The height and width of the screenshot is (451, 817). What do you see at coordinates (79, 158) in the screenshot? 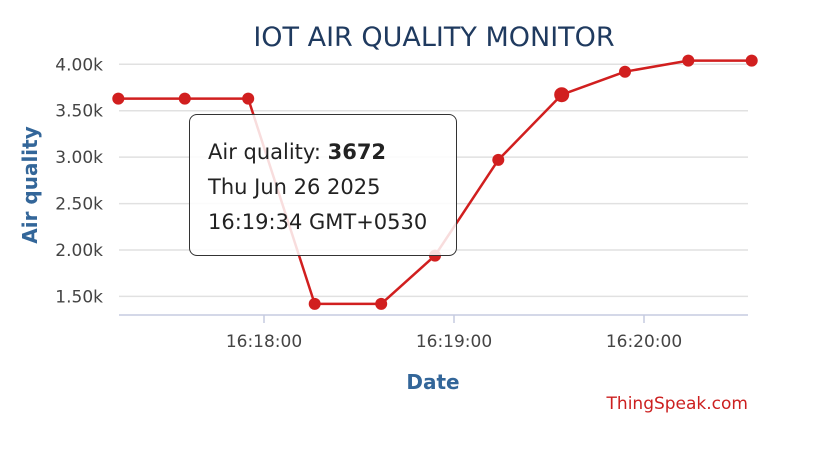
I see `y-tick-label: 3.00k` at bounding box center [79, 158].